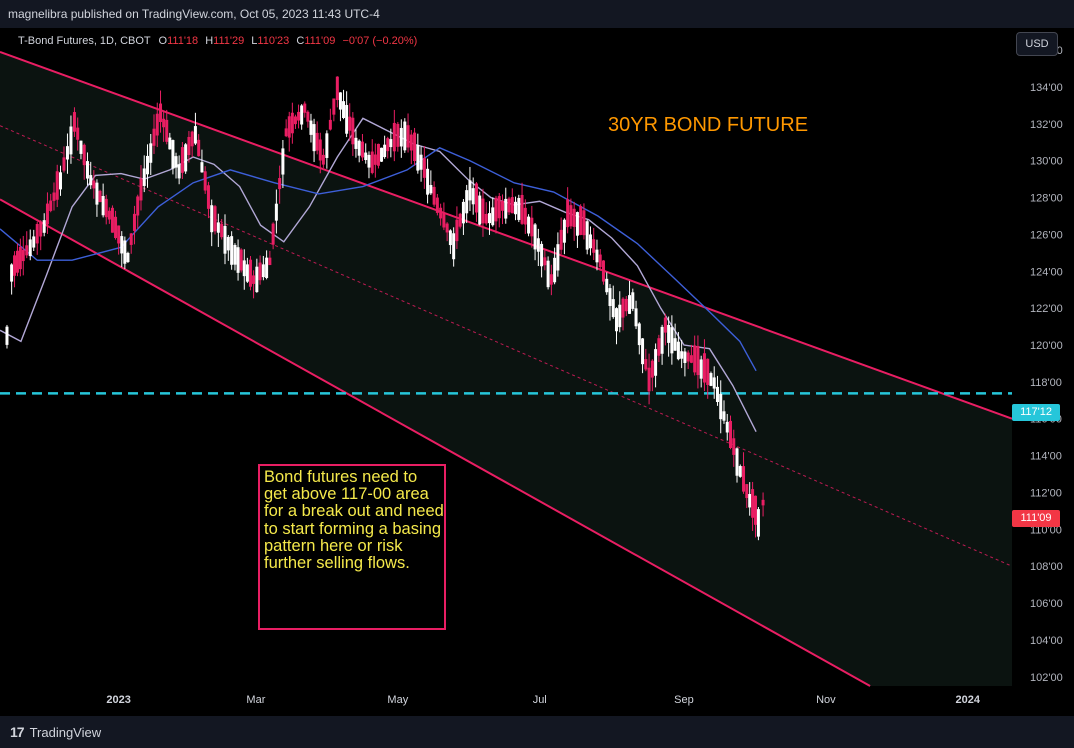 Image resolution: width=1074 pixels, height=748 pixels. I want to click on x-tick-label: May, so click(397, 700).